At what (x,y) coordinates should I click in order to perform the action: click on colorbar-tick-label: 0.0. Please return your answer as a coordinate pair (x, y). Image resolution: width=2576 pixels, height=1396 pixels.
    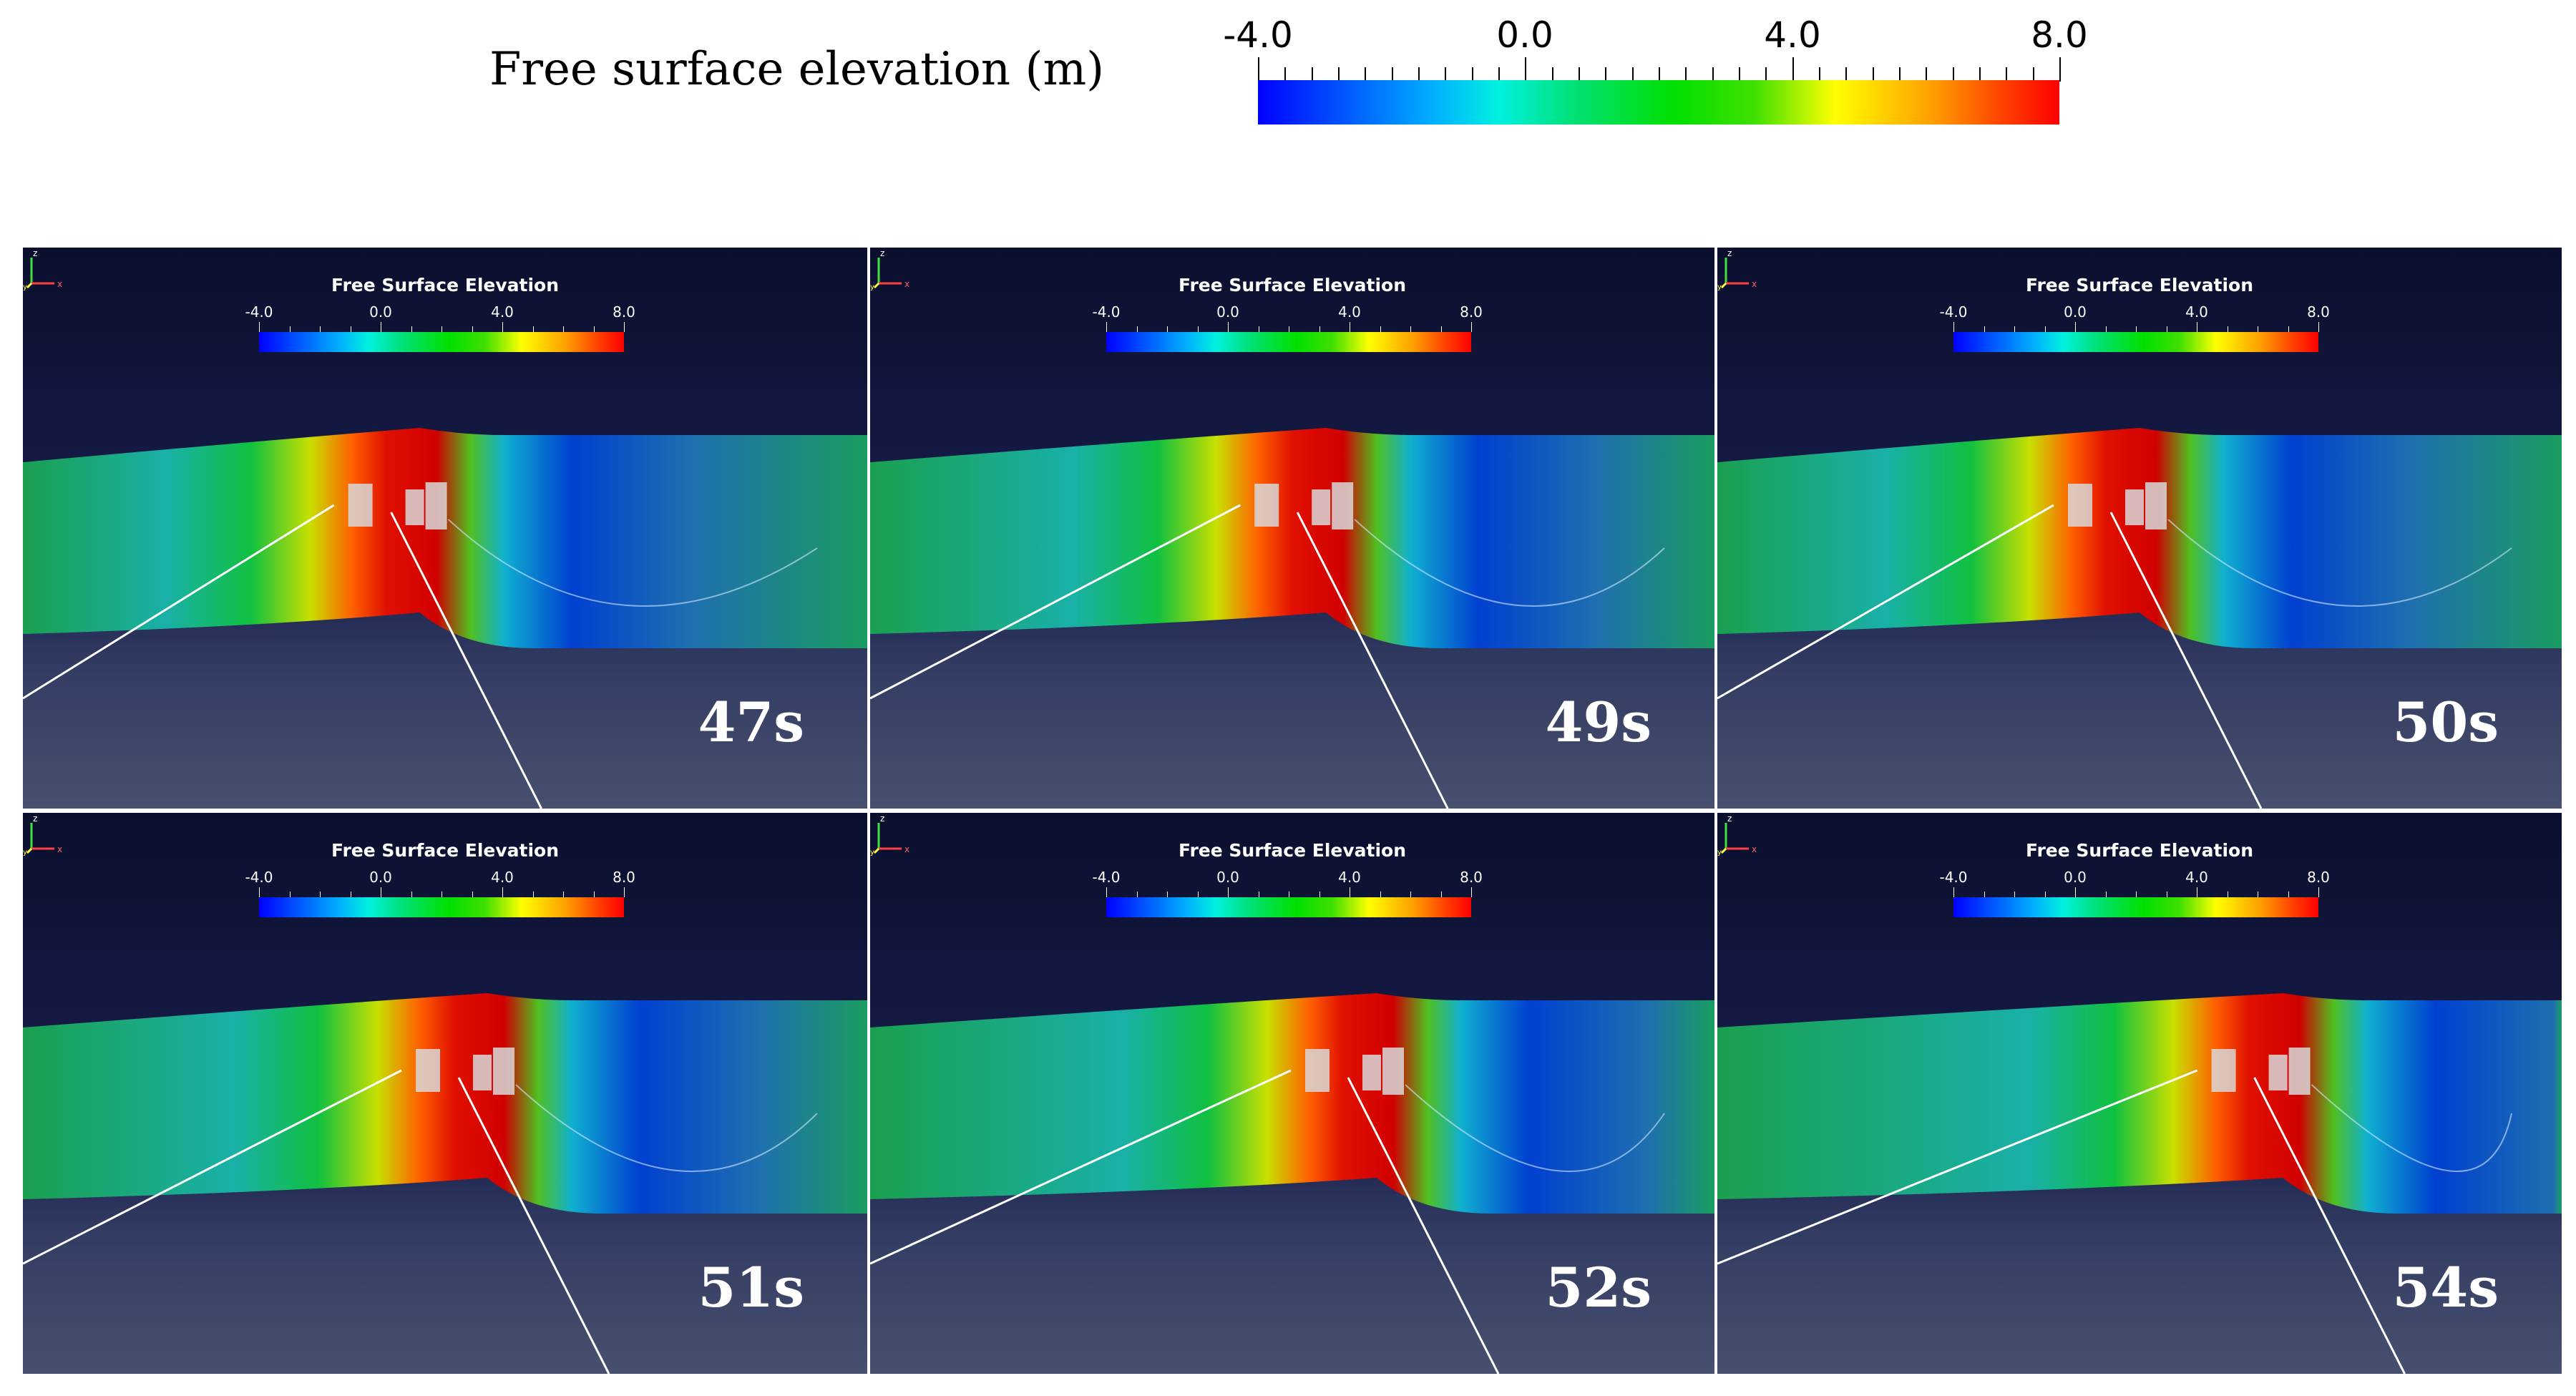
    Looking at the image, I should click on (1524, 35).